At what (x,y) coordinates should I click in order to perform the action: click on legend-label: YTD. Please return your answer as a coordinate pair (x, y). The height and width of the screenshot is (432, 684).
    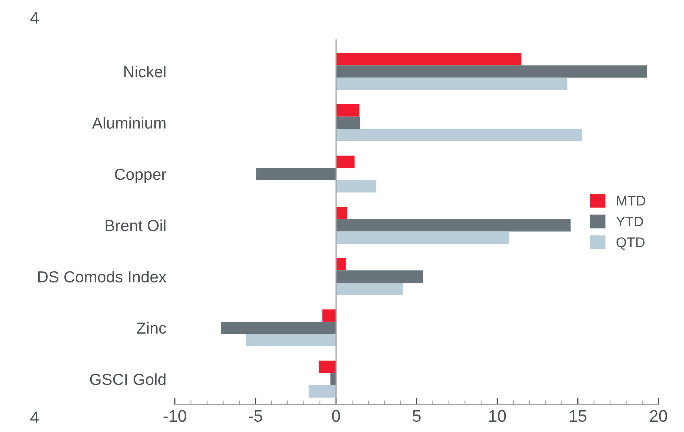
    Looking at the image, I should click on (630, 221).